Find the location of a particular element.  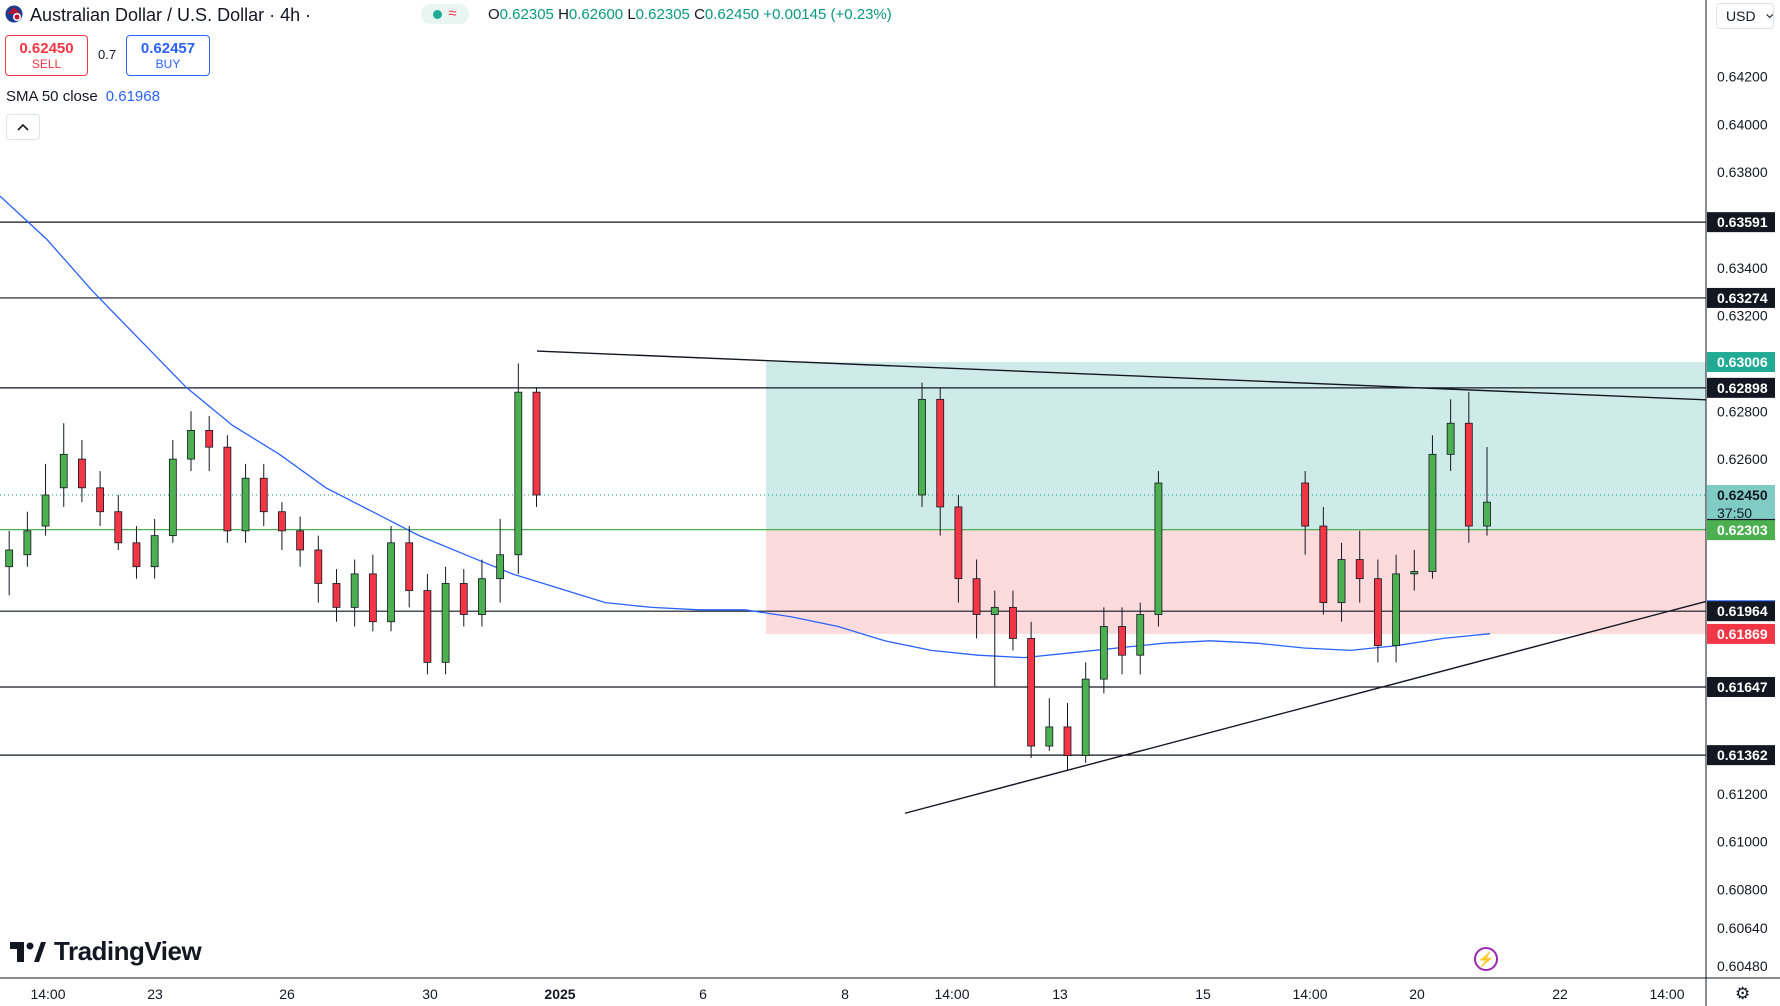

time-tick-label: 15 is located at coordinates (1203, 994).